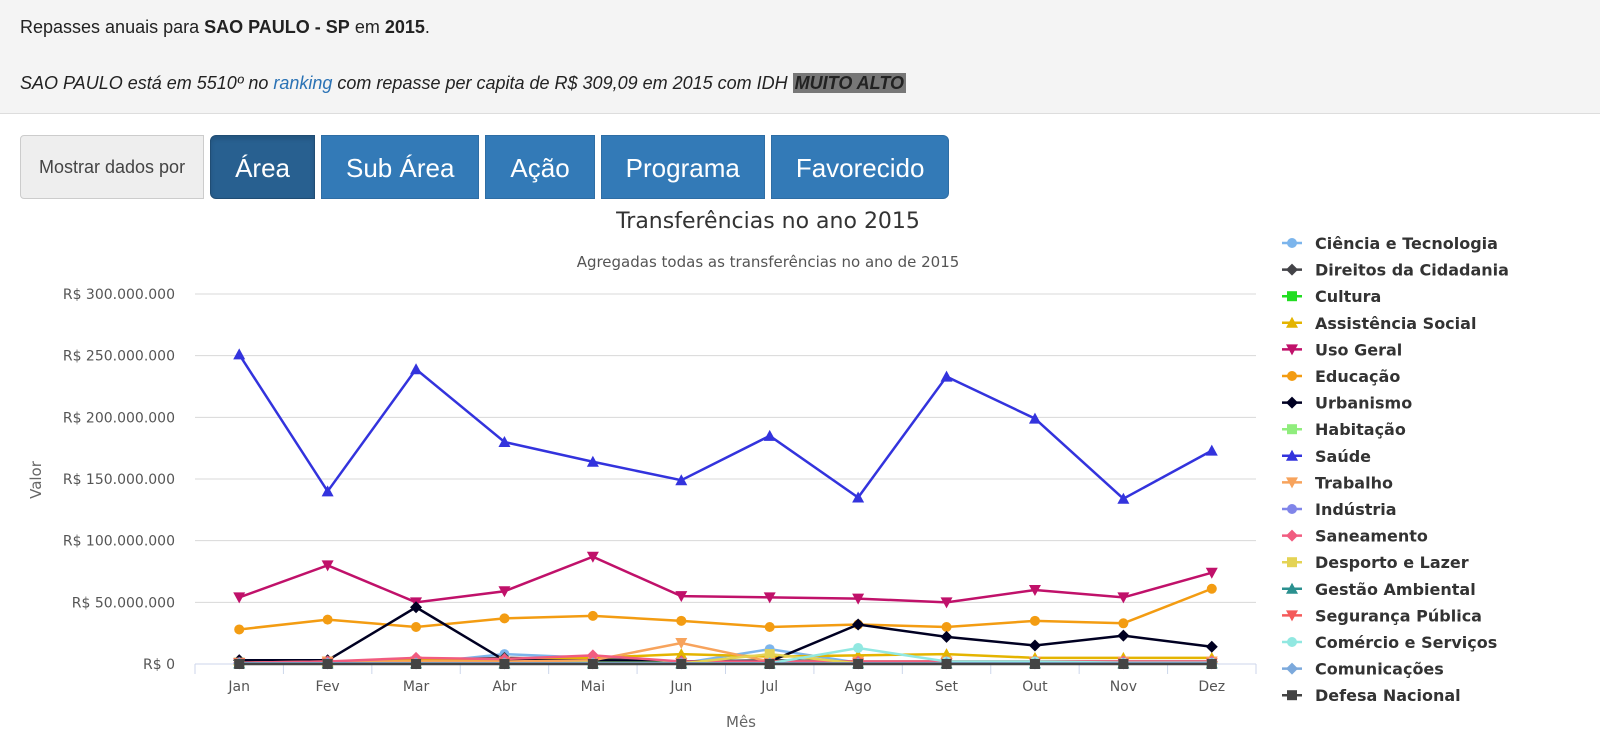 This screenshot has width=1600, height=738. I want to click on city-state: SAO PAULO - SP, so click(277, 27).